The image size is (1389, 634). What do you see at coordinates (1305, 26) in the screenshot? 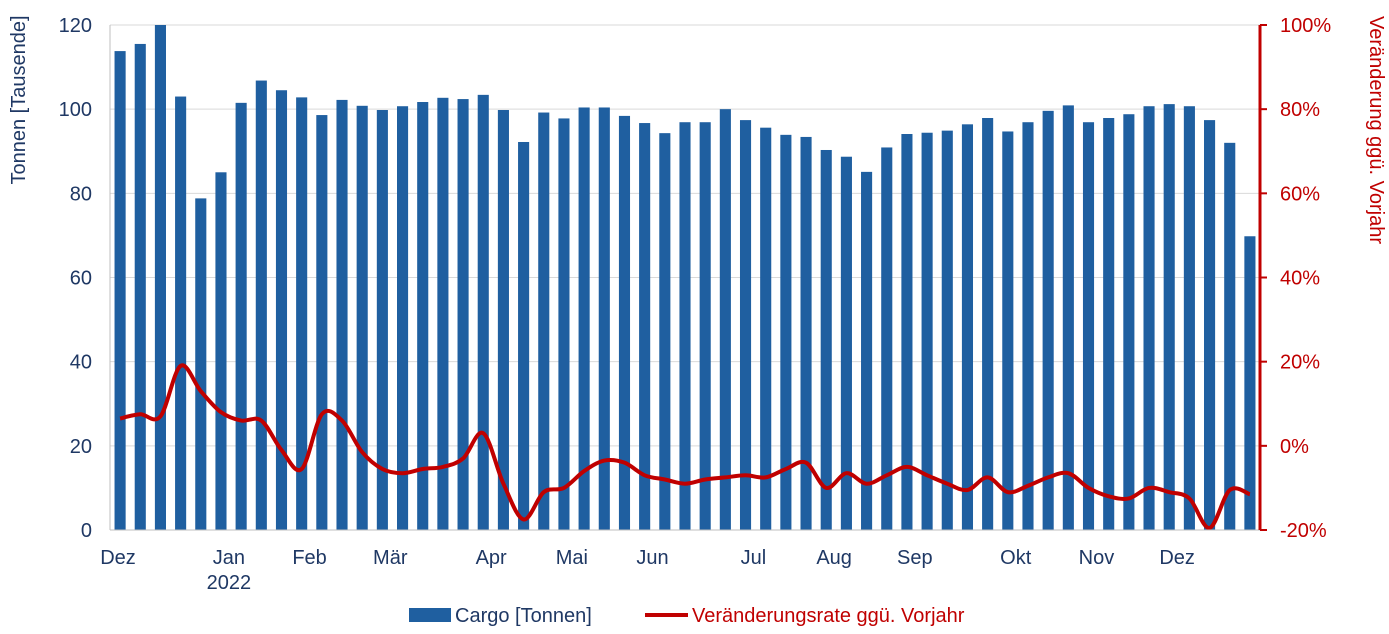
I see `right-tick-label: 100%` at bounding box center [1305, 26].